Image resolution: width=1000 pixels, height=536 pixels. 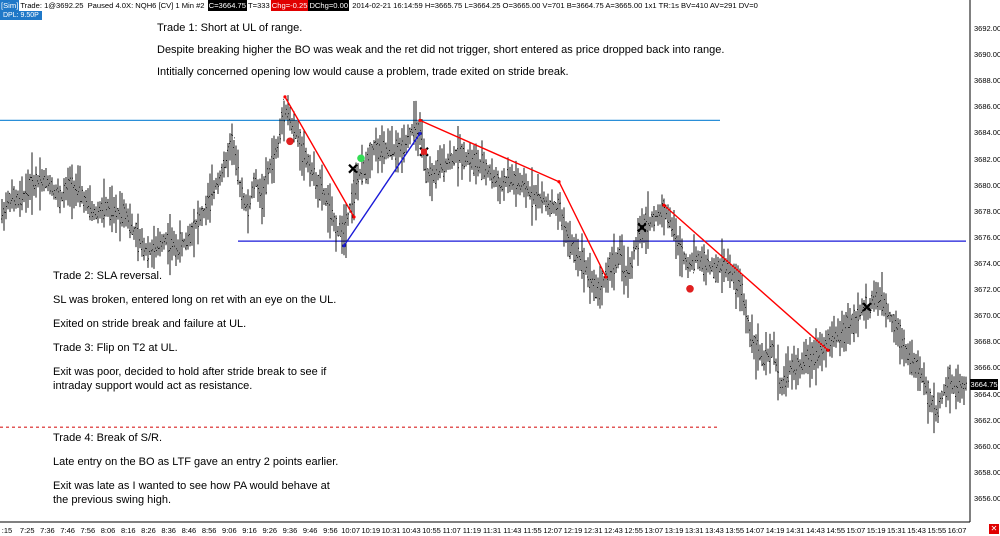 I want to click on time-tick-label: 12:19, so click(x=573, y=530).